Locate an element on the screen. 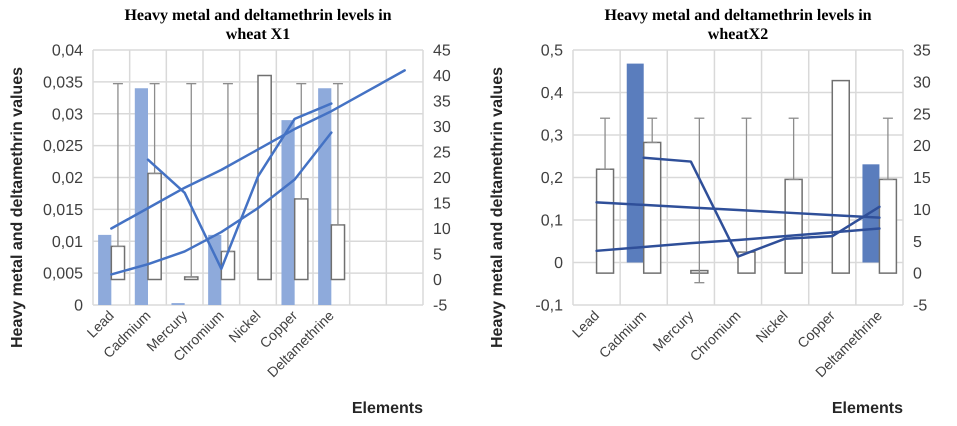 The image size is (957, 426). y-tick-label: 0,4 is located at coordinates (552, 93).